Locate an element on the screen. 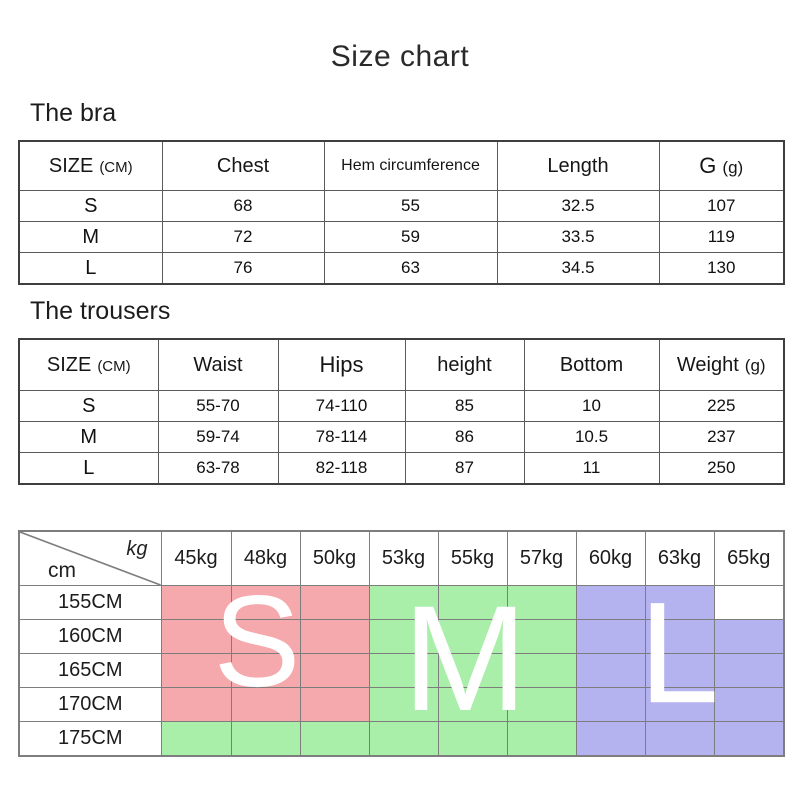 This screenshot has width=800, height=800. trousers-col-height: height is located at coordinates (464, 364).